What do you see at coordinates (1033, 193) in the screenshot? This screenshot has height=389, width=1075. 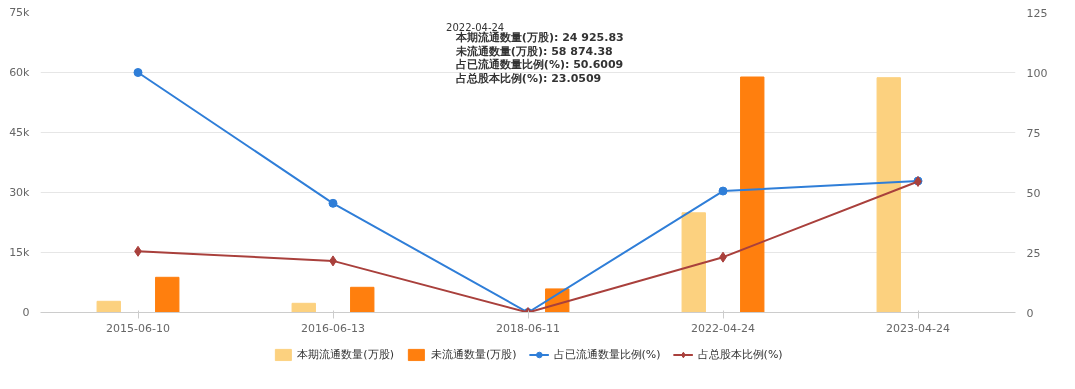 I see `y2-tick-label: 50` at bounding box center [1033, 193].